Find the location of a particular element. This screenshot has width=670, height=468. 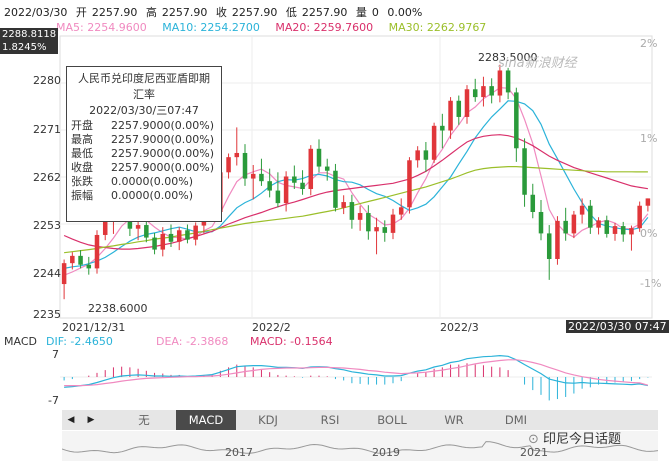

low-annotation: 2238.6000 is located at coordinates (118, 308).